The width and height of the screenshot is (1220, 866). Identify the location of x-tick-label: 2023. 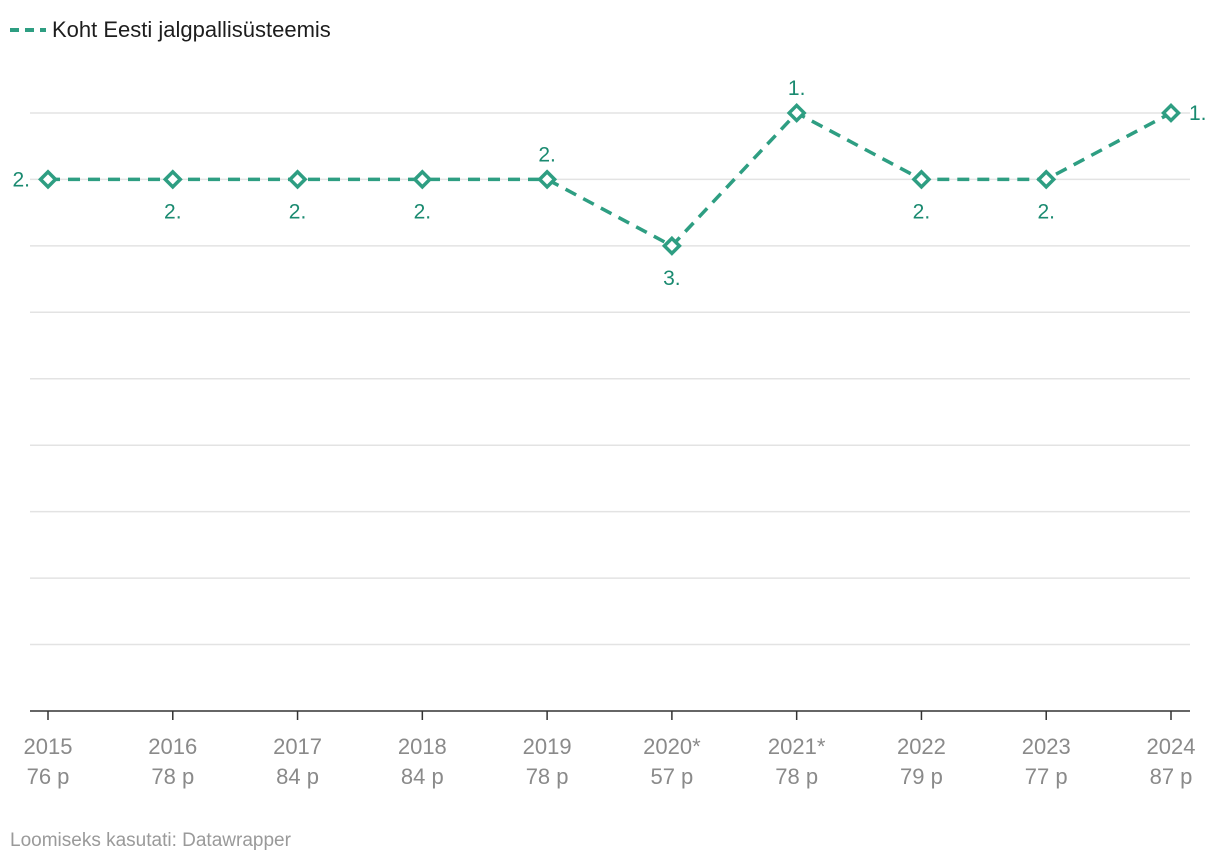
(1046, 746).